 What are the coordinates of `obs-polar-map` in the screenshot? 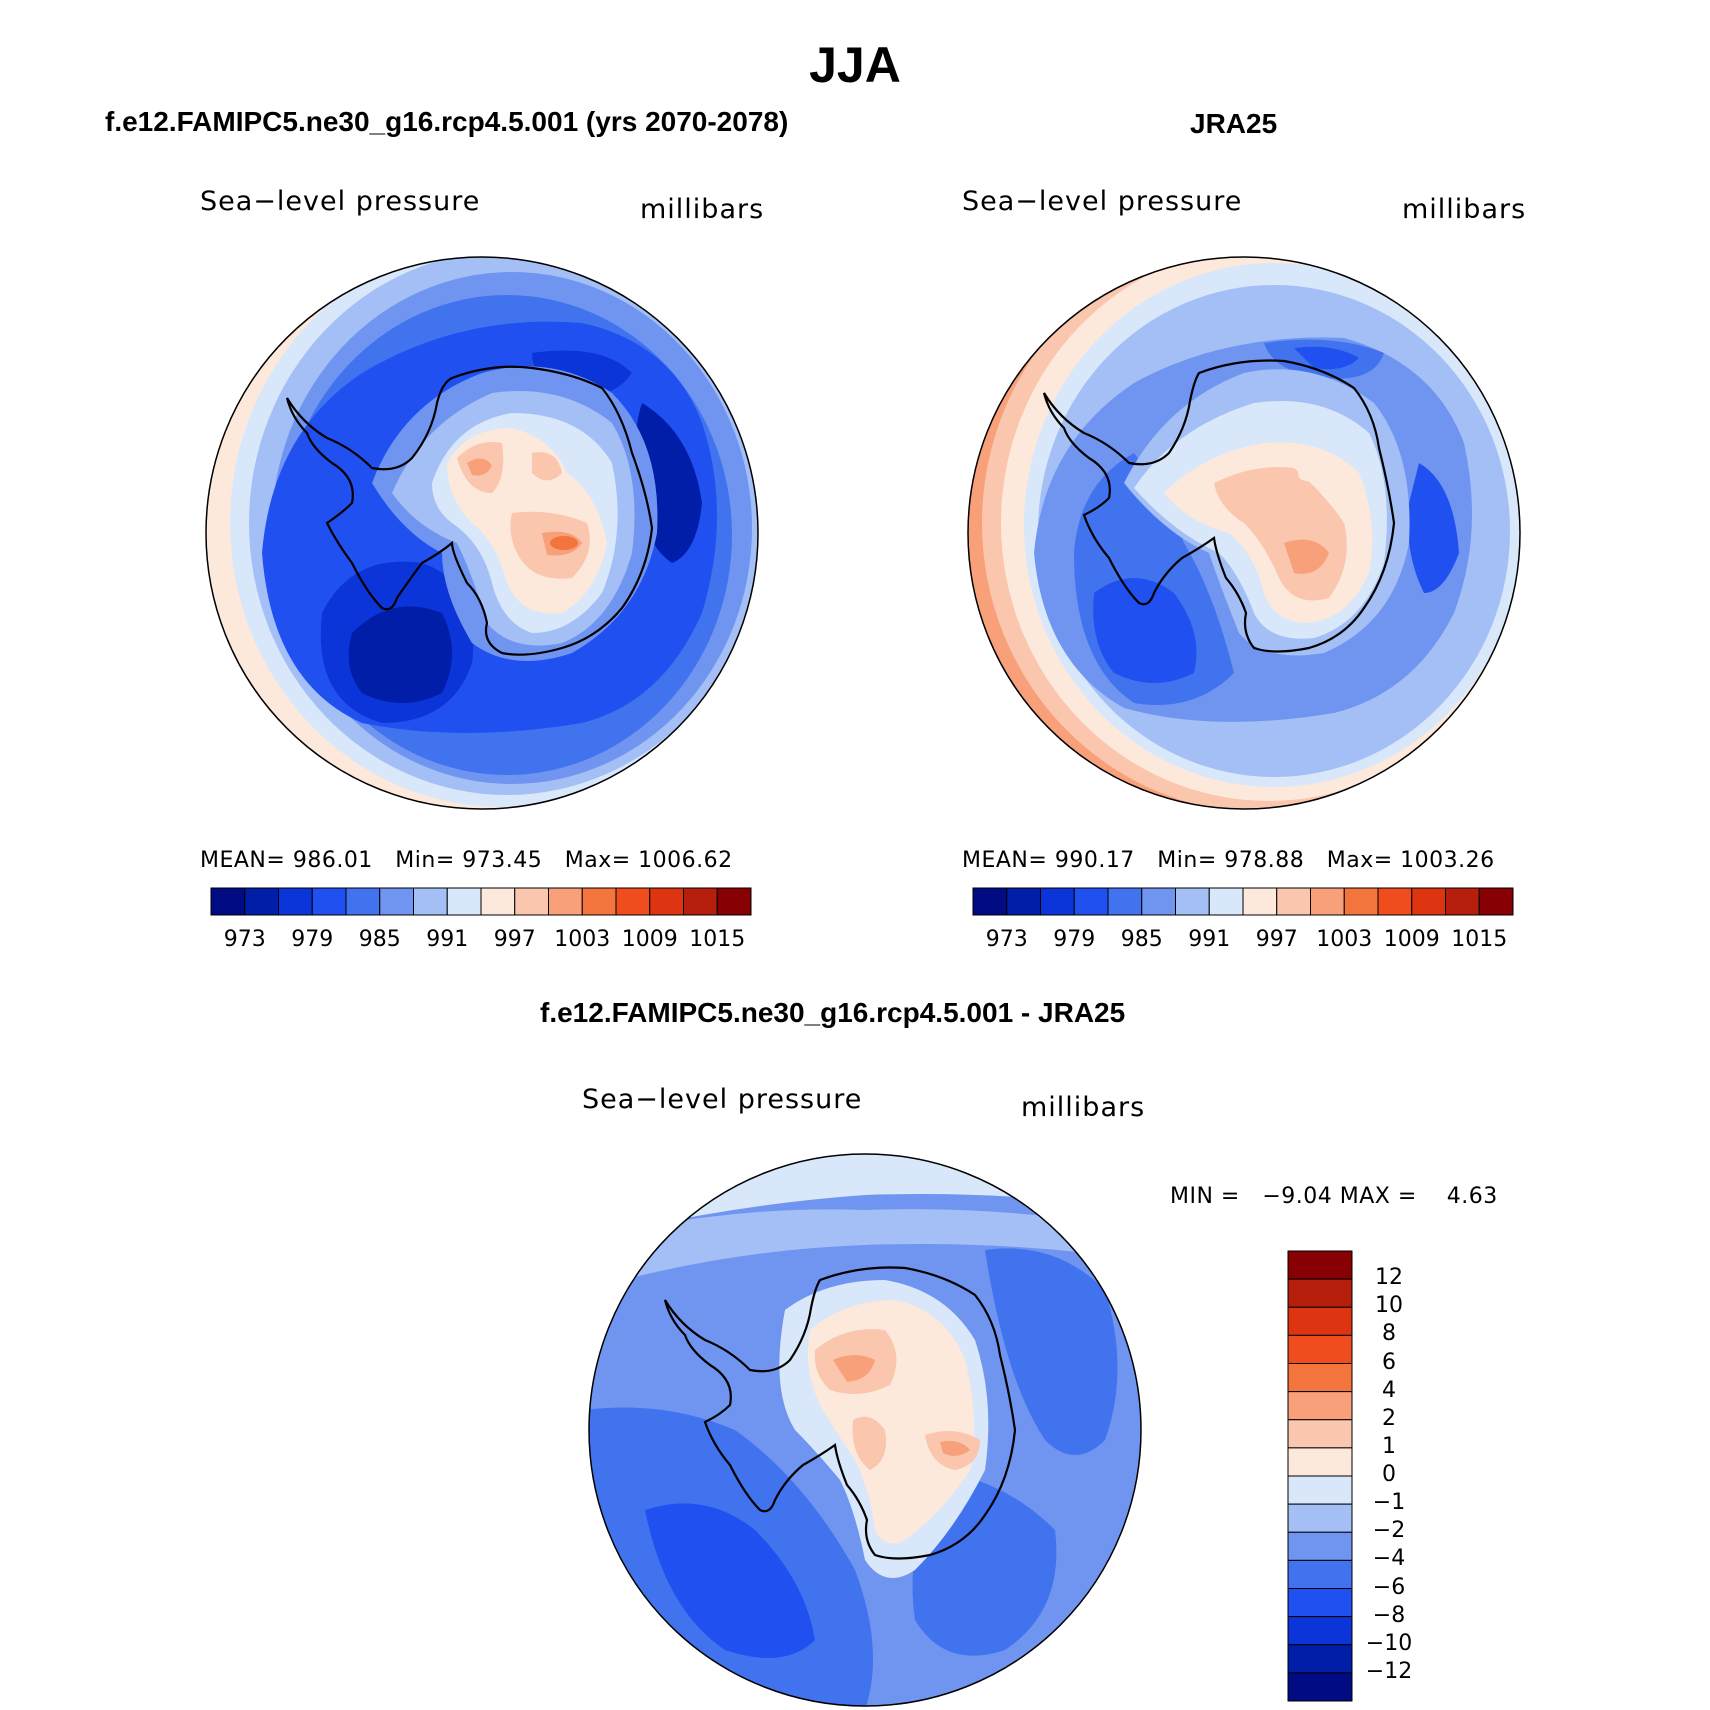 It's located at (1244, 533).